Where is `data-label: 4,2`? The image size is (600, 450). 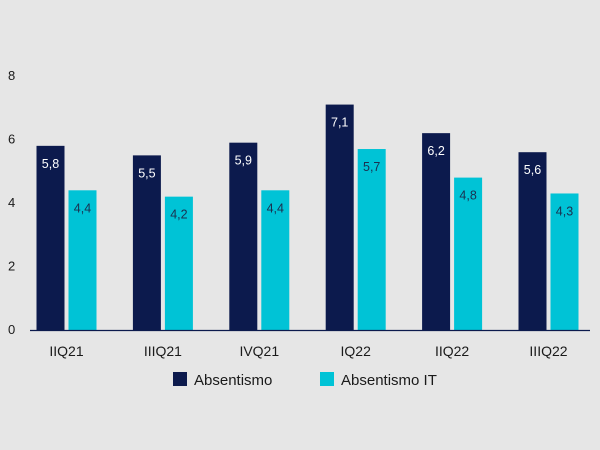
data-label: 4,2 is located at coordinates (178, 215).